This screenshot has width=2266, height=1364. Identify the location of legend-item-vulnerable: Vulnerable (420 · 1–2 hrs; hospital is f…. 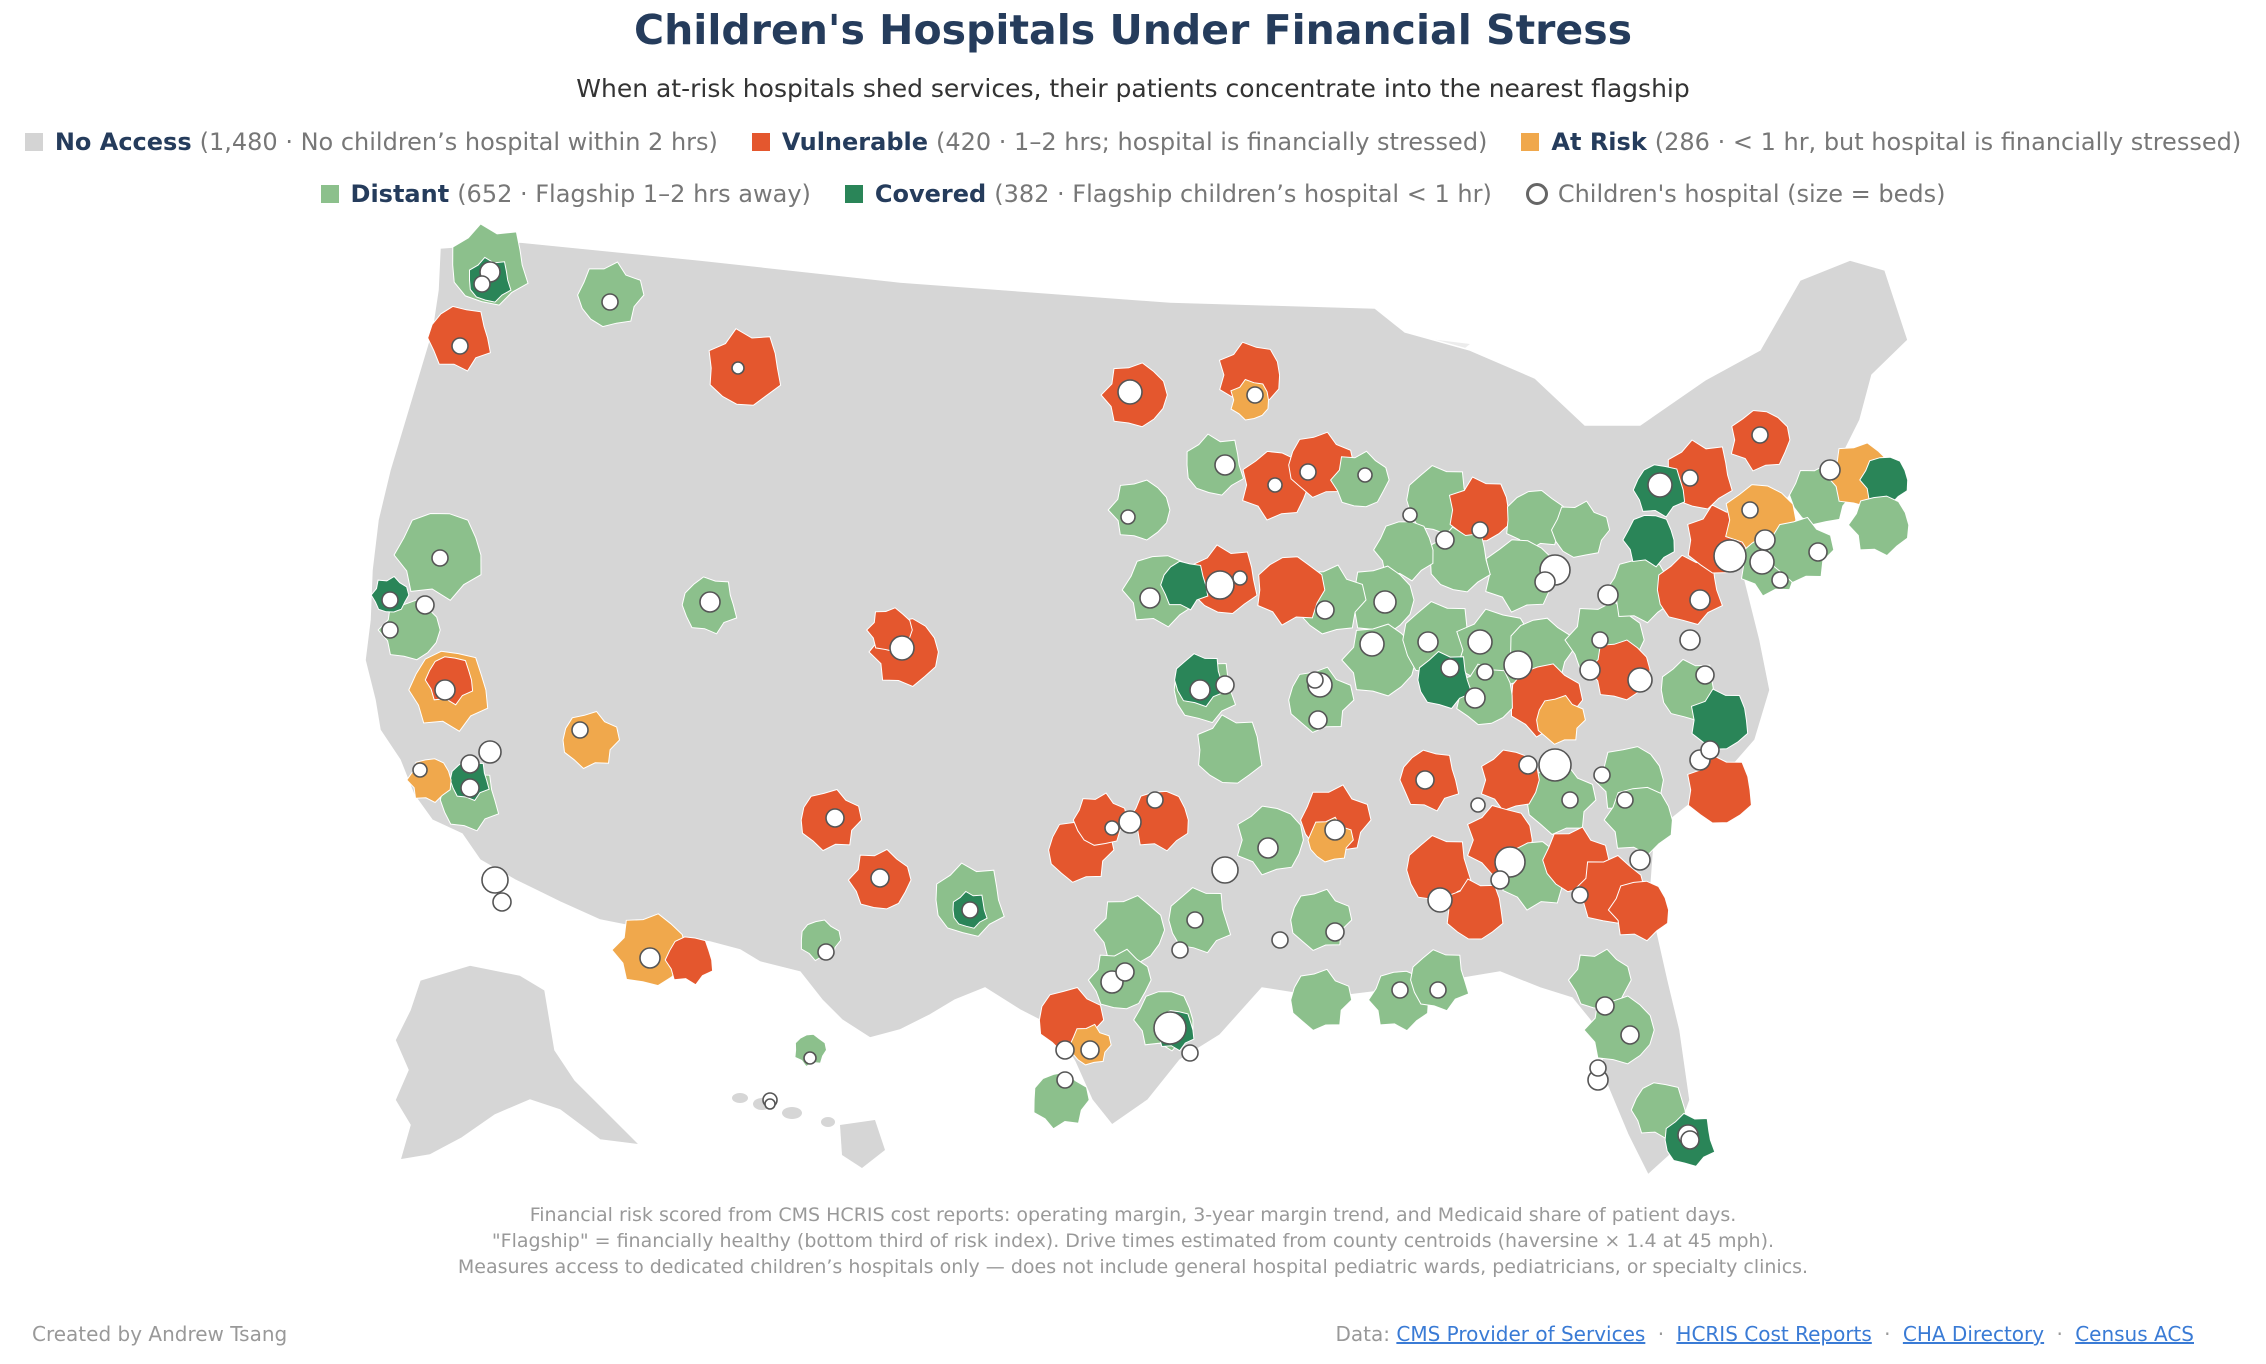
(1119, 142).